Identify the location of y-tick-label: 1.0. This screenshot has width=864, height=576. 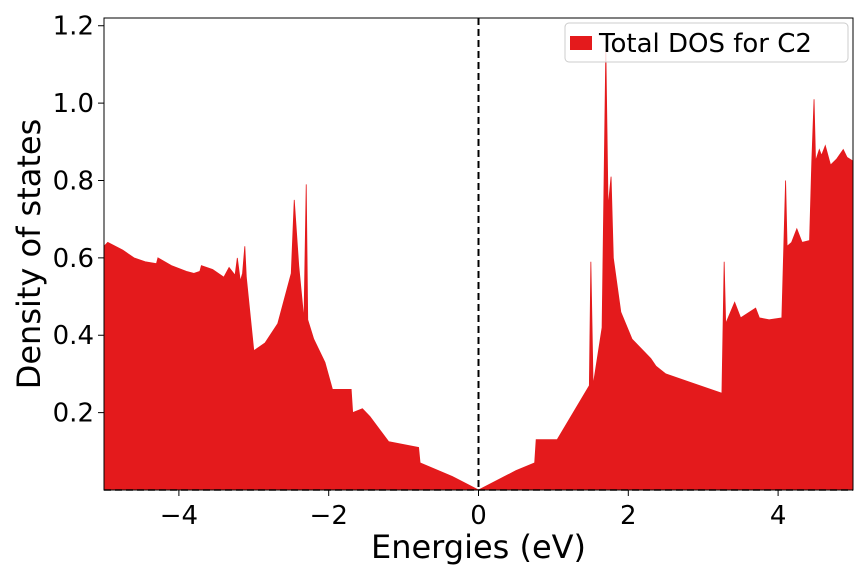
(73, 104).